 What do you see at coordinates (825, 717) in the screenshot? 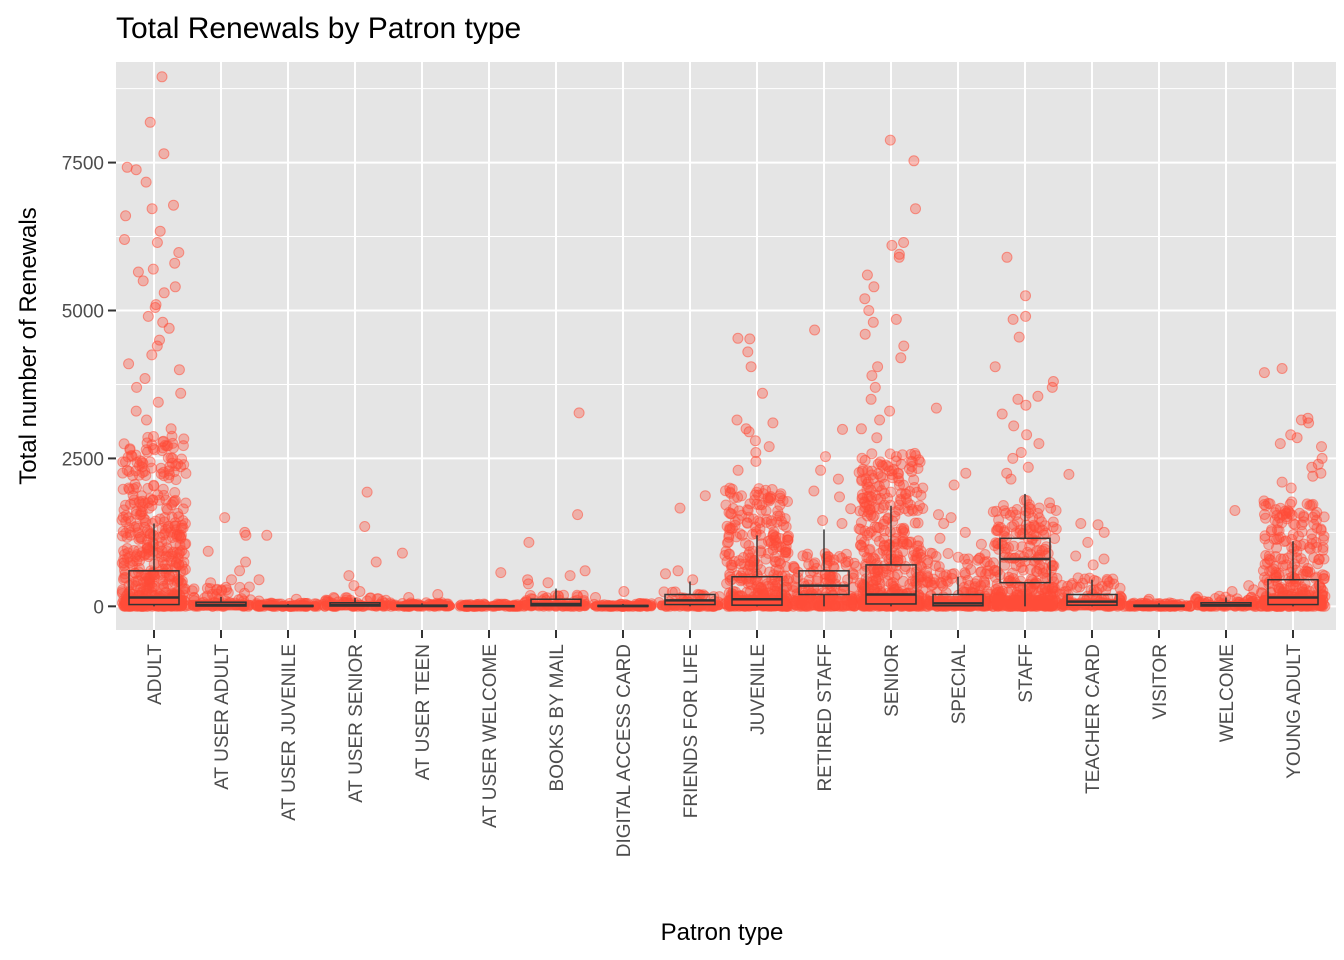
I see `x-tick-label: RETIRED STAFF` at bounding box center [825, 717].